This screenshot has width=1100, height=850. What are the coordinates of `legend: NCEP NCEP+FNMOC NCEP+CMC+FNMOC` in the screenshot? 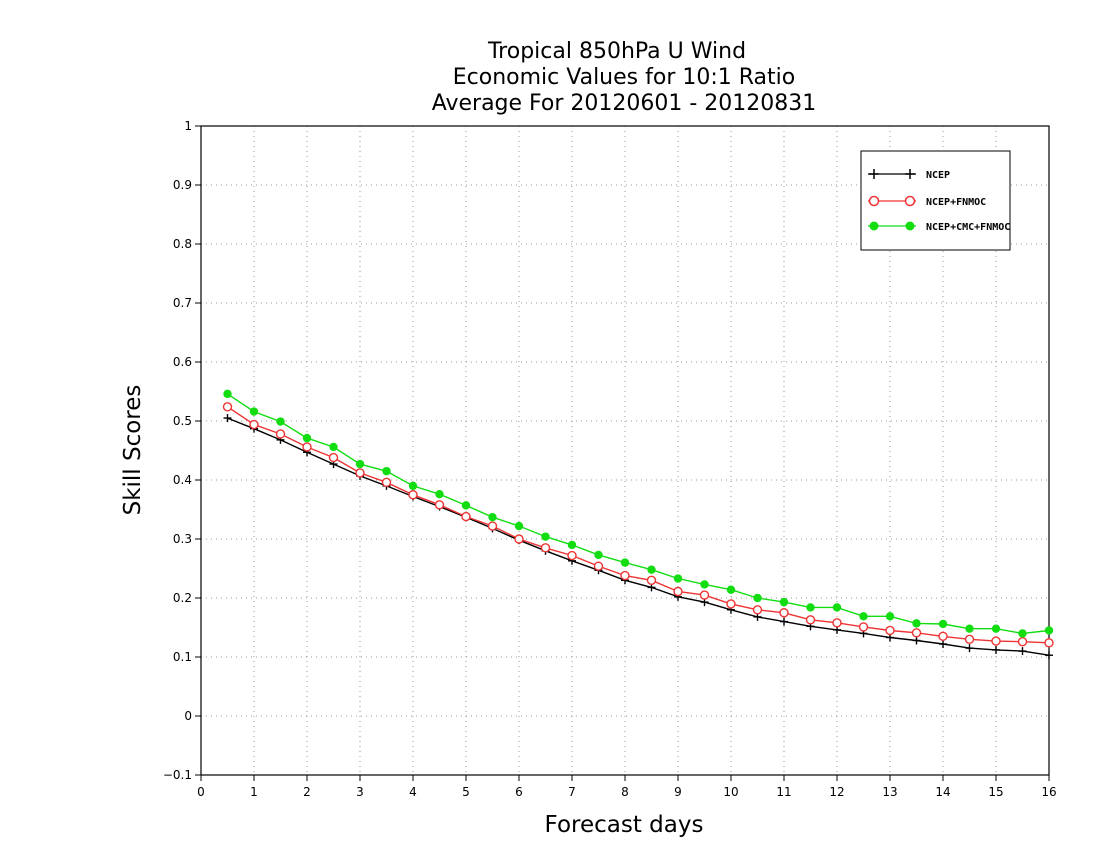 It's located at (935, 200).